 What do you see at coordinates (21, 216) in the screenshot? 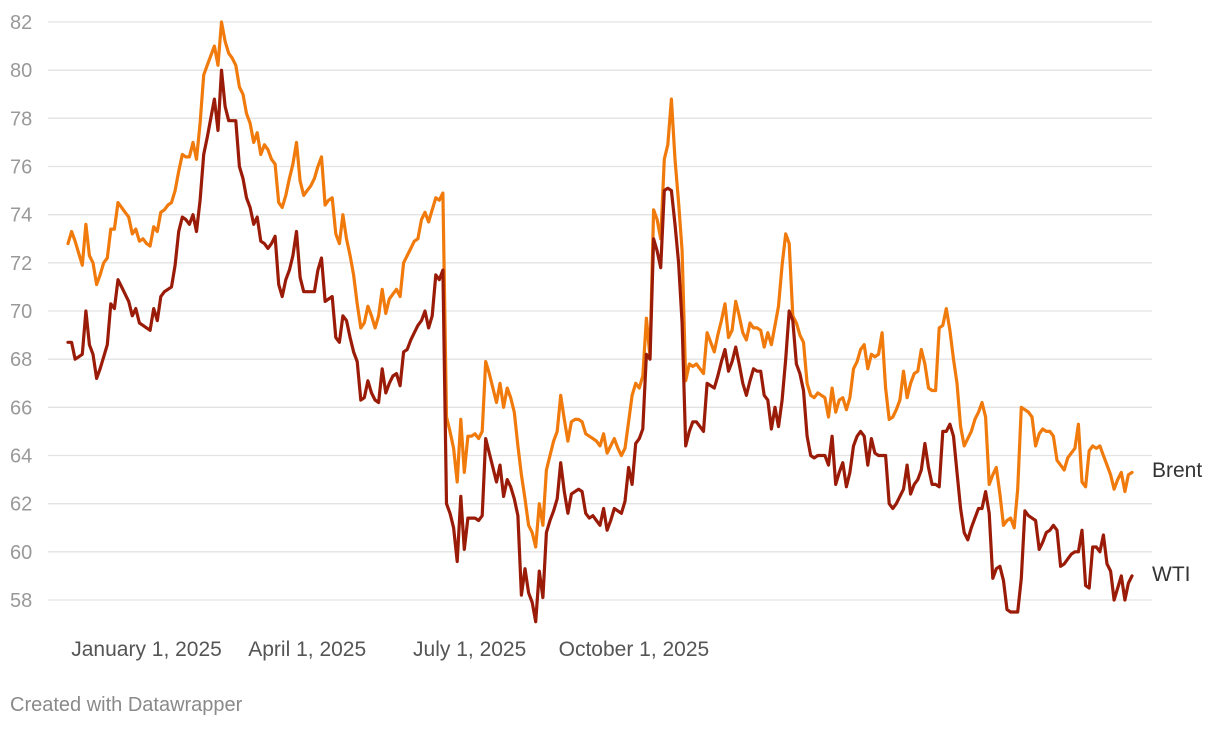
I see `y-tick-label-74: 74` at bounding box center [21, 216].